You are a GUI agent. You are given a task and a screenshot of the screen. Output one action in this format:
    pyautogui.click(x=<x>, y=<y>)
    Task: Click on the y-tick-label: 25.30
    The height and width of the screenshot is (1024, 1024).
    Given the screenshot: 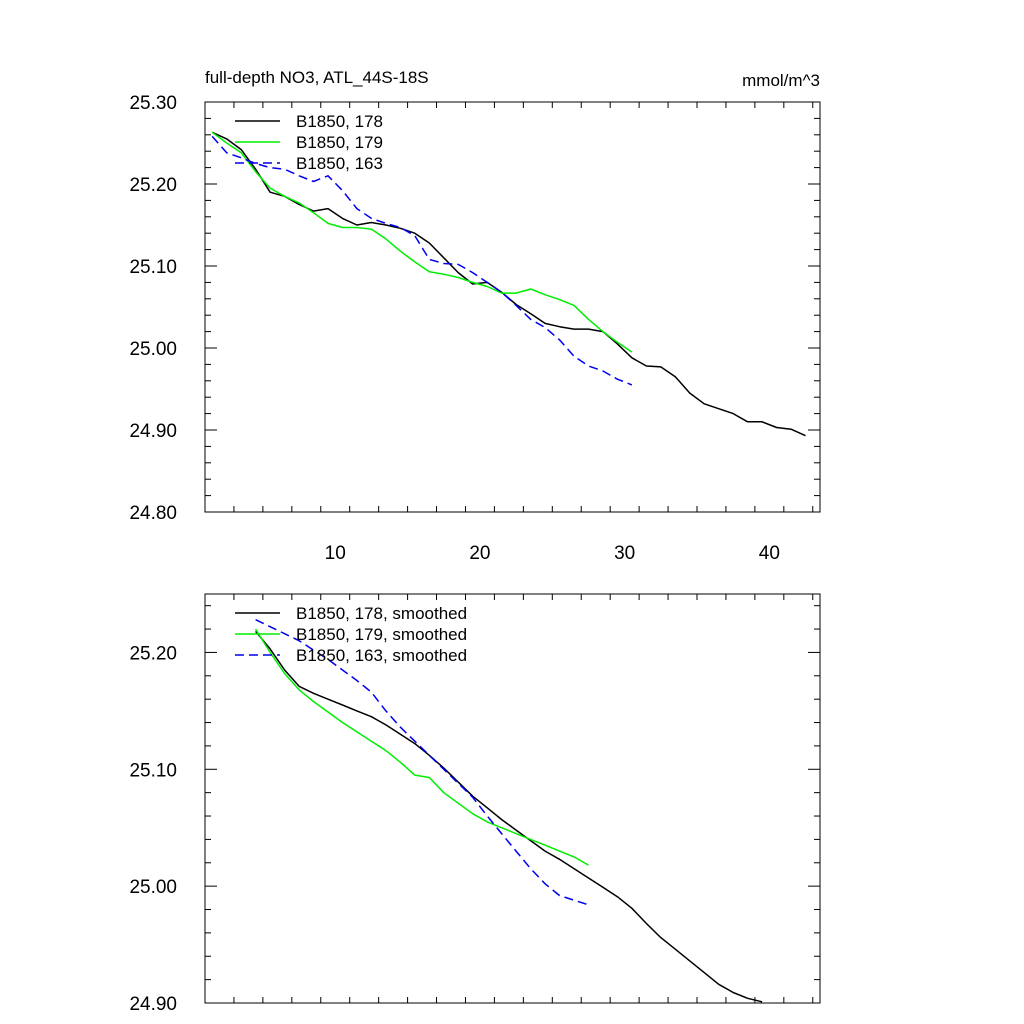 What is the action you would take?
    pyautogui.click(x=153, y=103)
    